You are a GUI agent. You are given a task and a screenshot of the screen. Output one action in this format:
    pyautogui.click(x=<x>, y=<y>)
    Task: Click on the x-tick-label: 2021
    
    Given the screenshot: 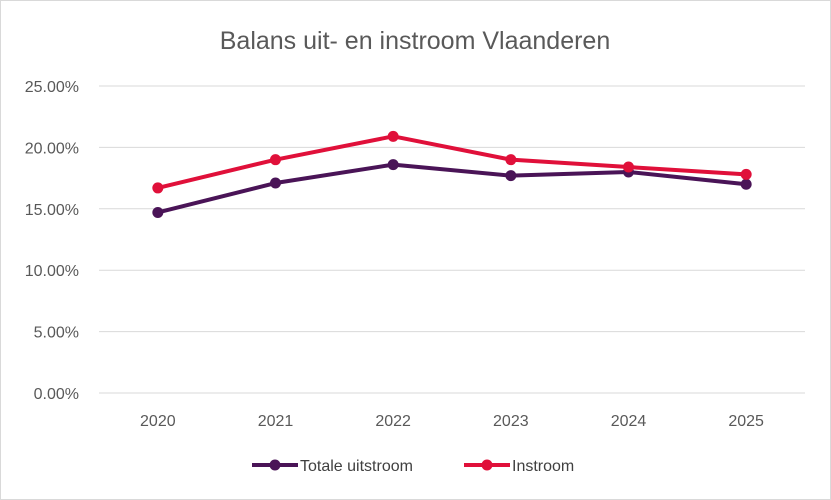 What is the action you would take?
    pyautogui.click(x=276, y=421)
    